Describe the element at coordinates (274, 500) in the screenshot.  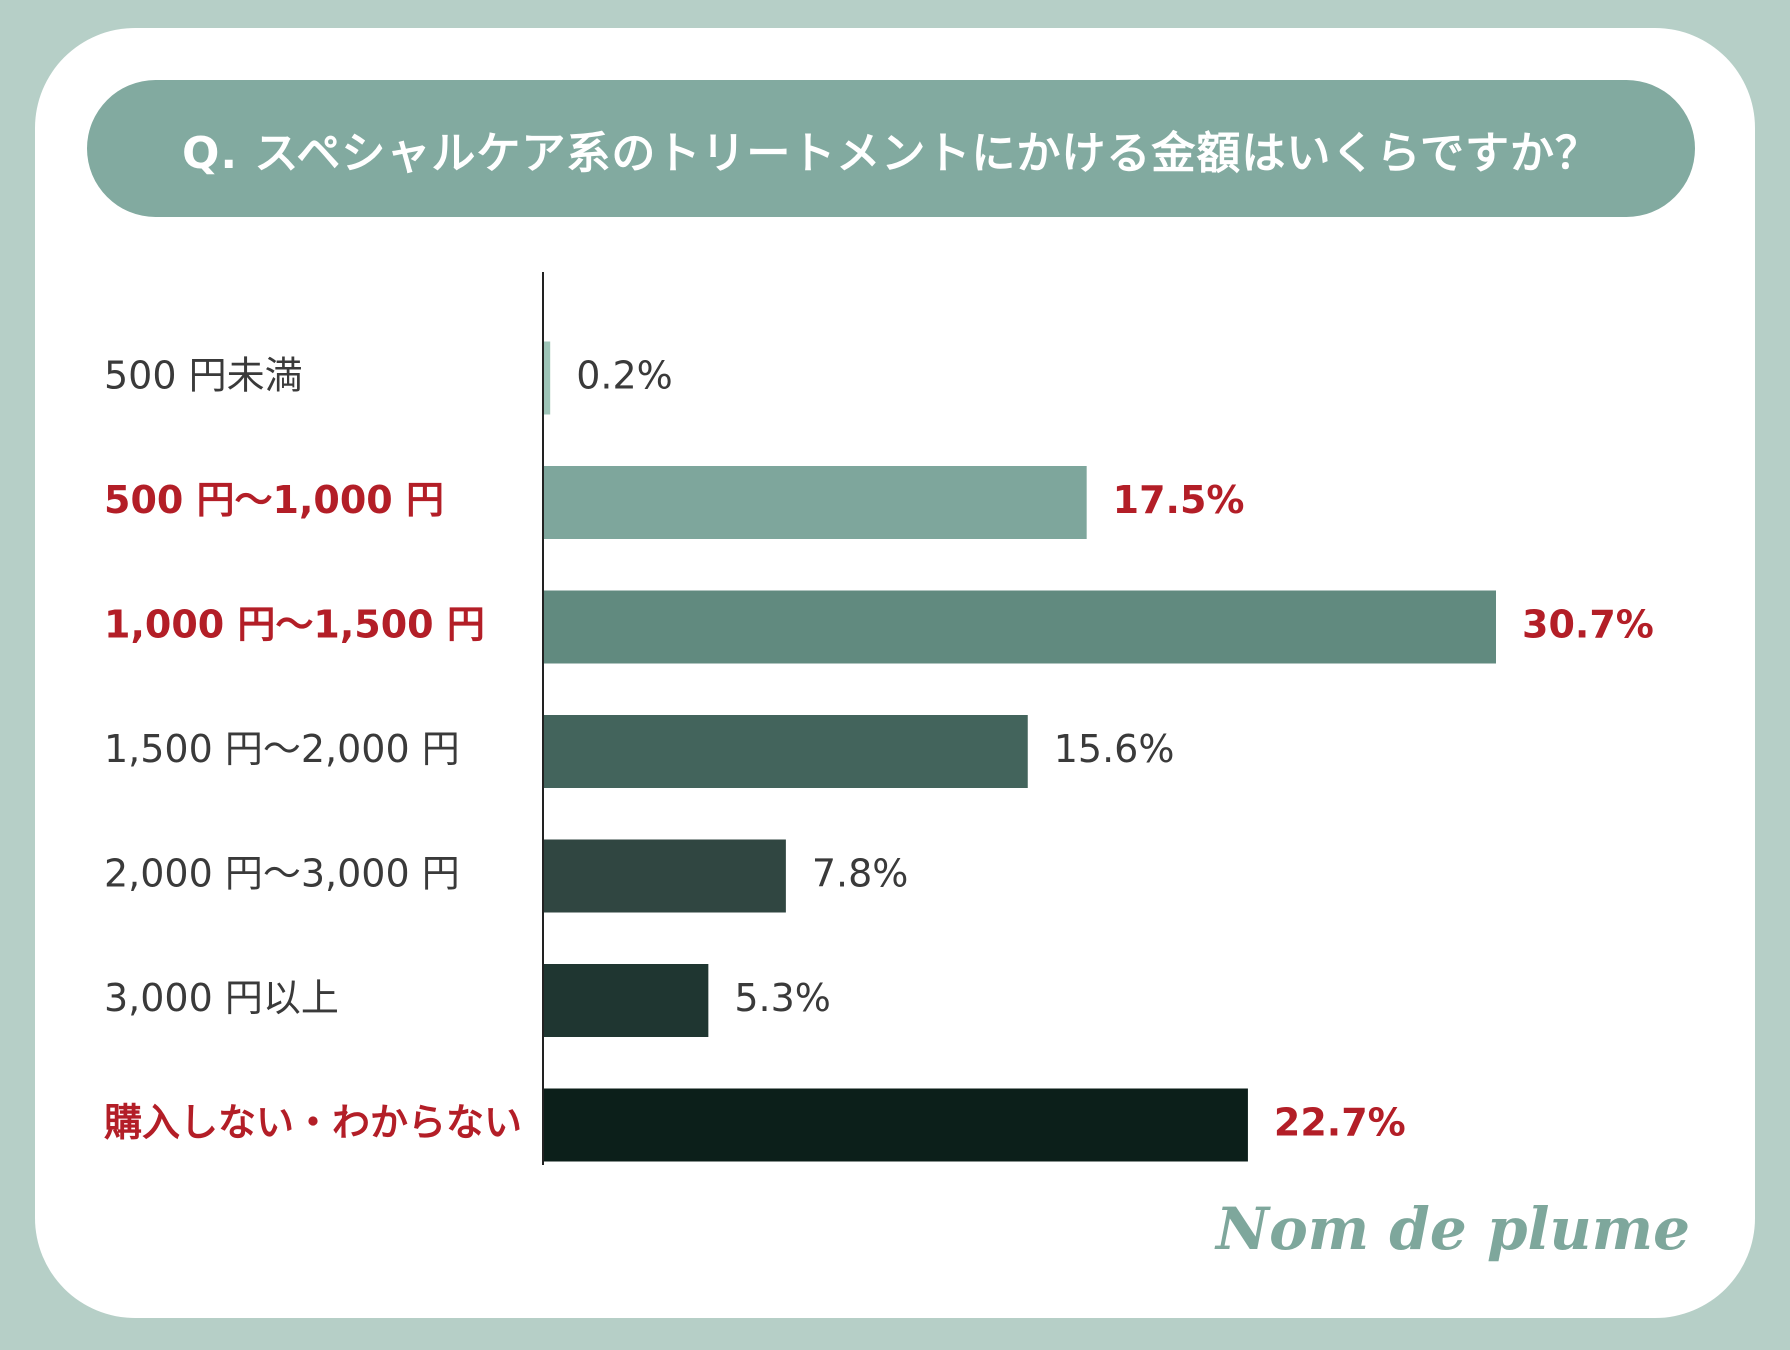
I see `category-label: 500 円〜1,000 円` at that location.